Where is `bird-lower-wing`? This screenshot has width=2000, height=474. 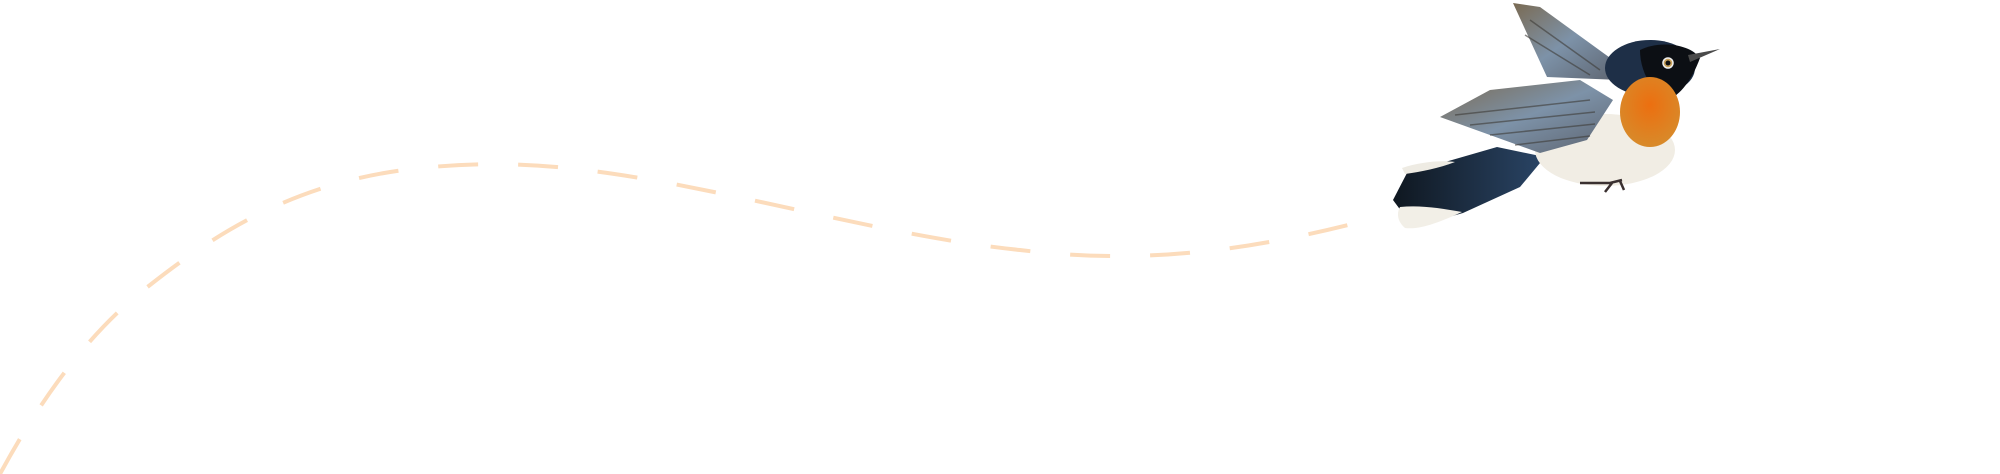
bird-lower-wing is located at coordinates (1526, 116).